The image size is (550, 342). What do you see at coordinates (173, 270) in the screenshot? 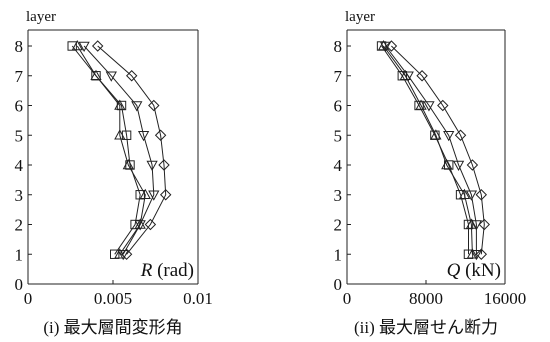
I see `x-axis-unit: (rad)` at bounding box center [173, 270].